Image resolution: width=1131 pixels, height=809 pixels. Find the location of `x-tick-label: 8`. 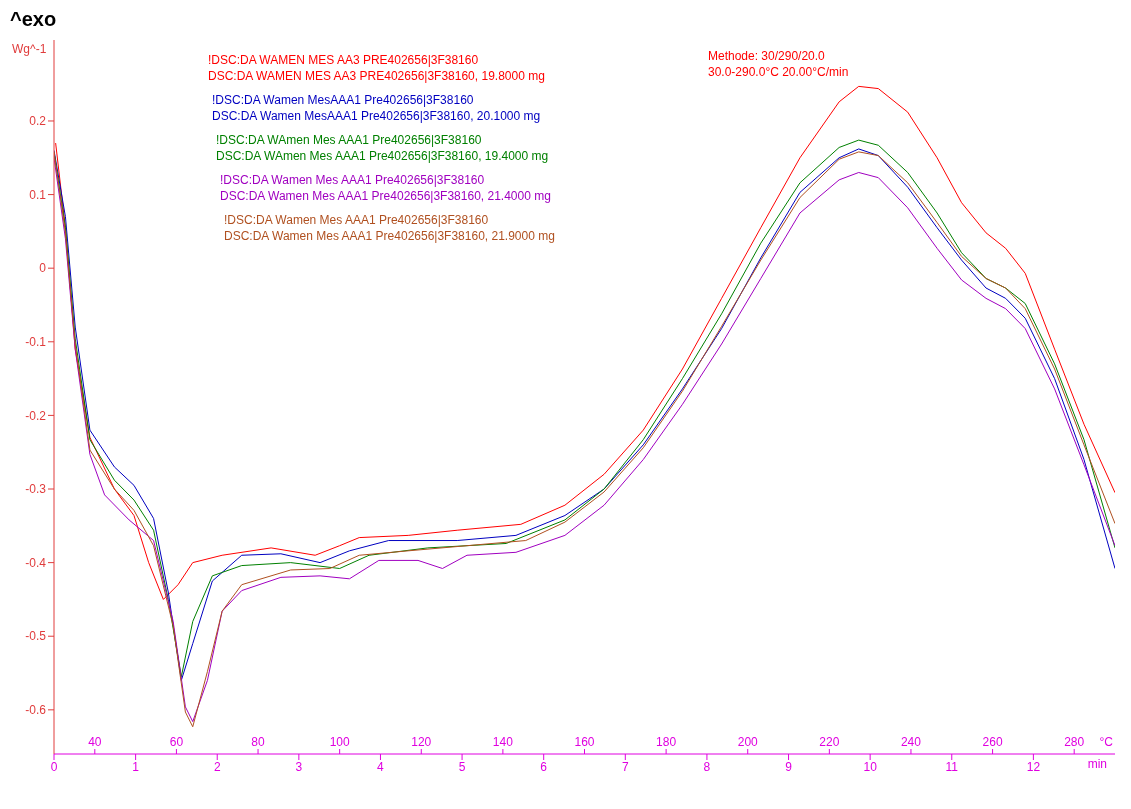

x-tick-label: 8 is located at coordinates (707, 766).